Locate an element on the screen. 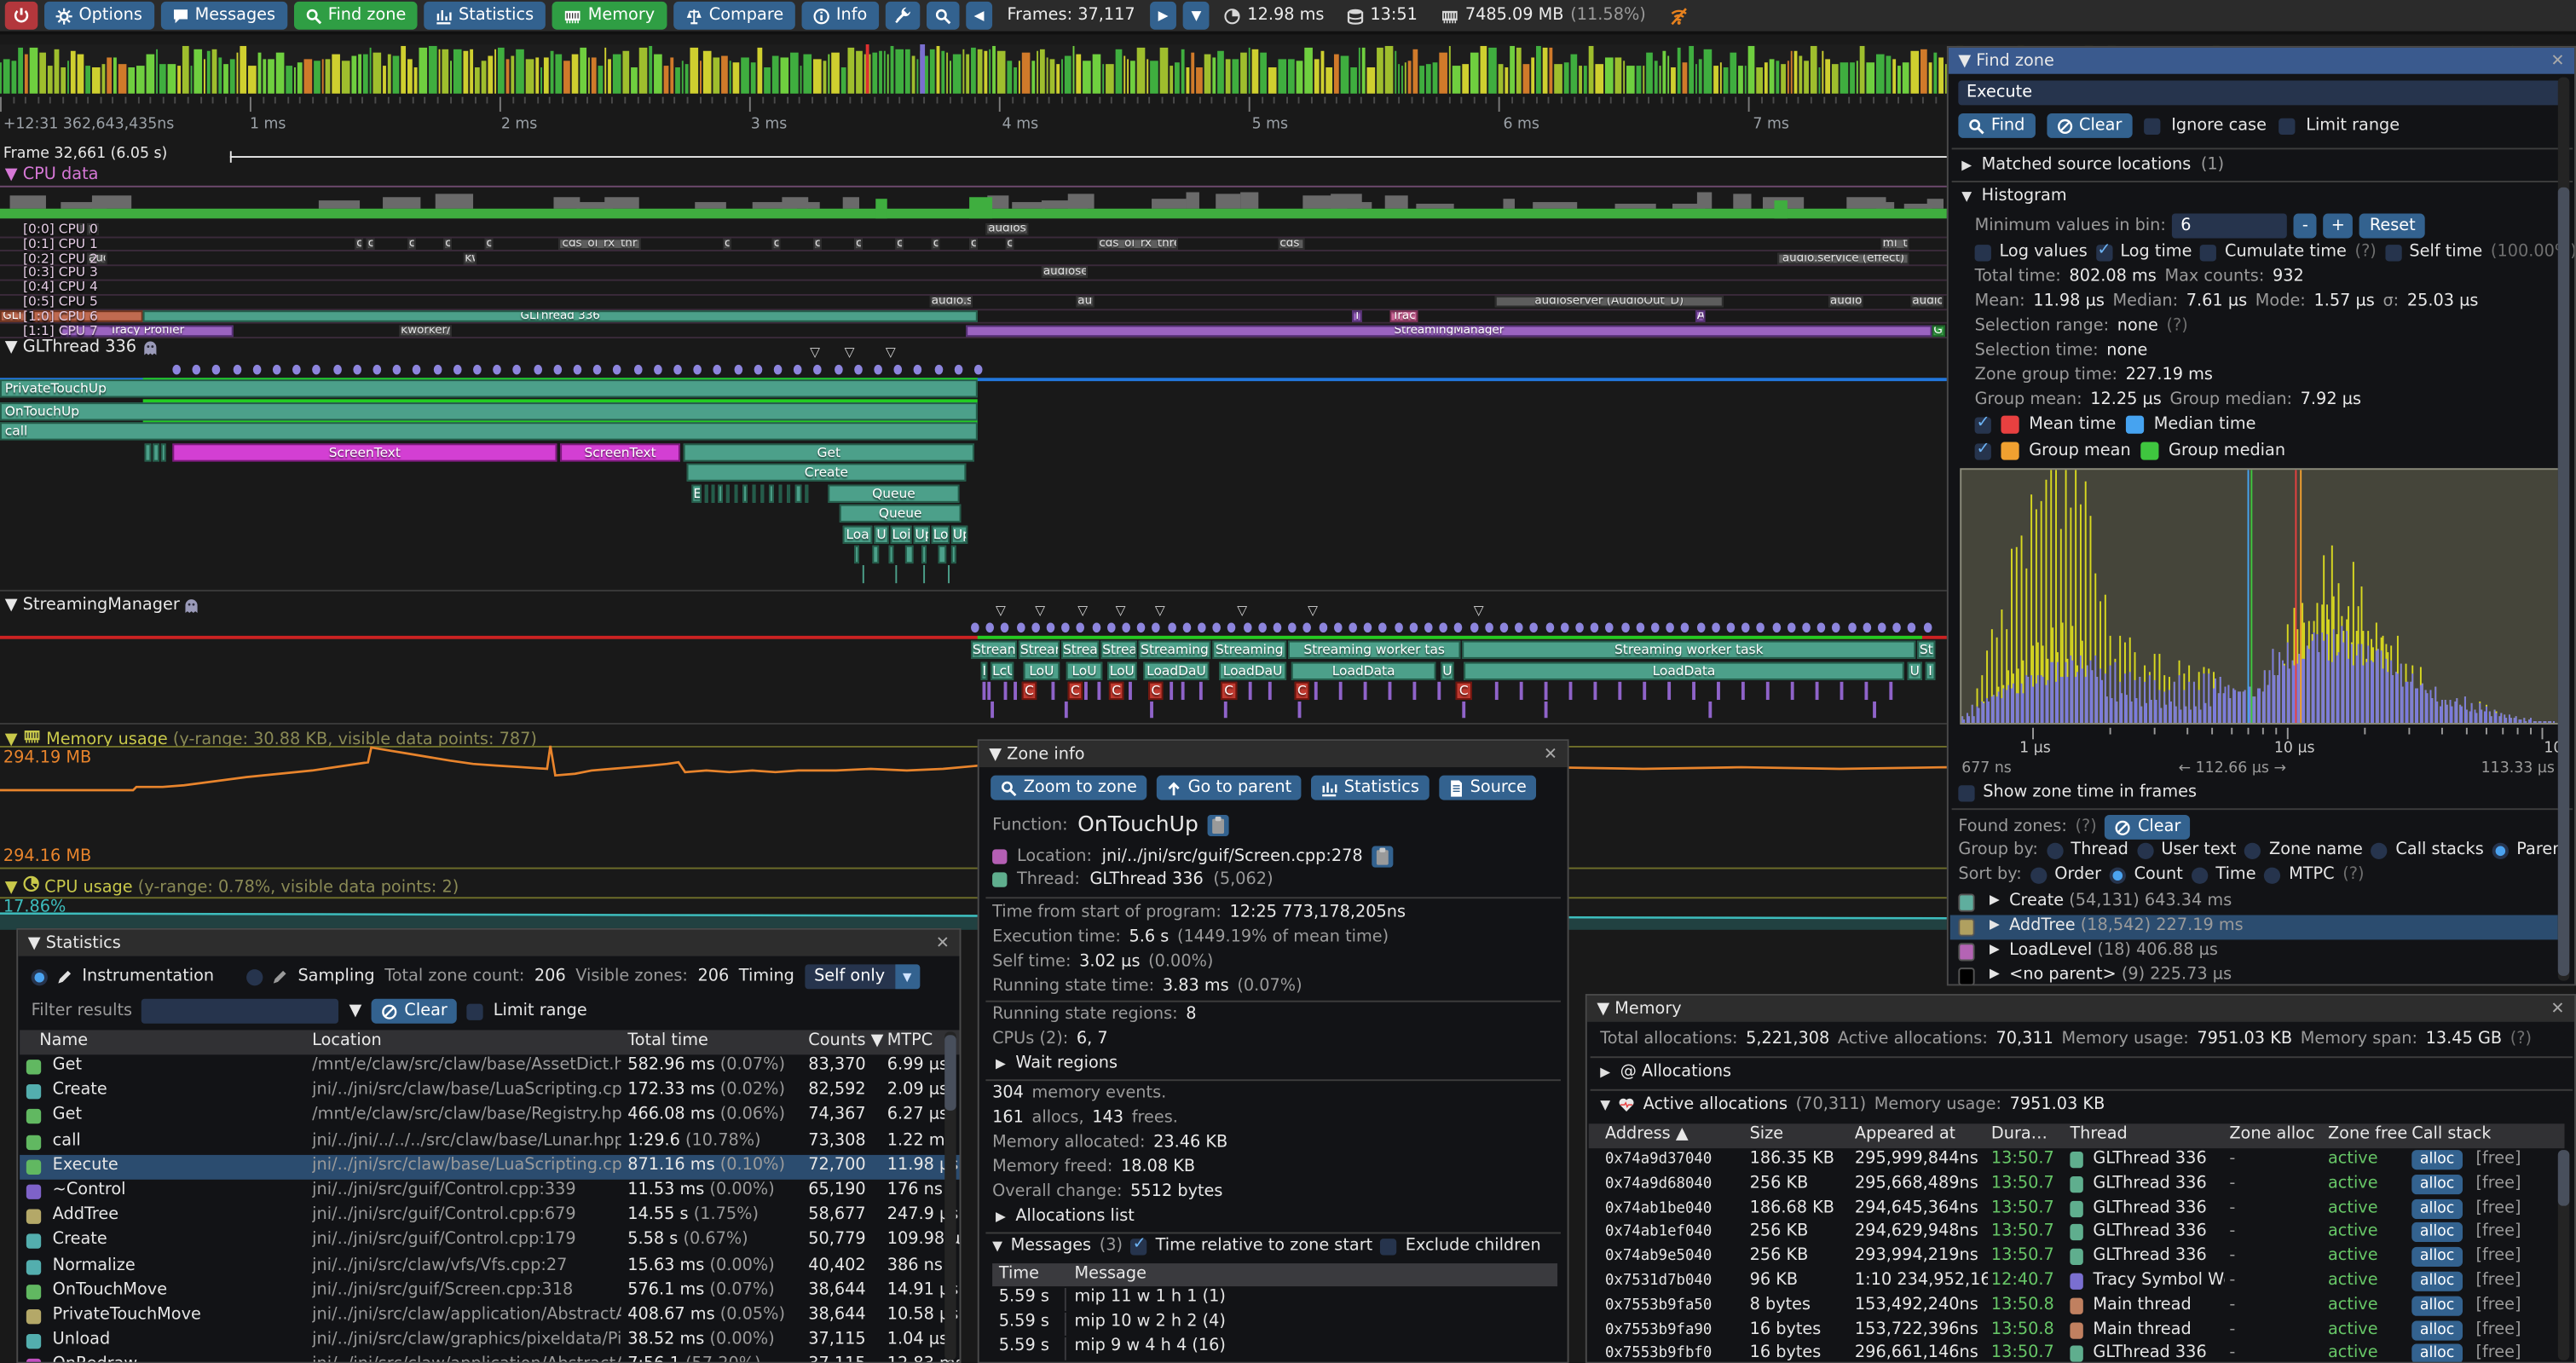  histogram-plot is located at coordinates (2263, 596).